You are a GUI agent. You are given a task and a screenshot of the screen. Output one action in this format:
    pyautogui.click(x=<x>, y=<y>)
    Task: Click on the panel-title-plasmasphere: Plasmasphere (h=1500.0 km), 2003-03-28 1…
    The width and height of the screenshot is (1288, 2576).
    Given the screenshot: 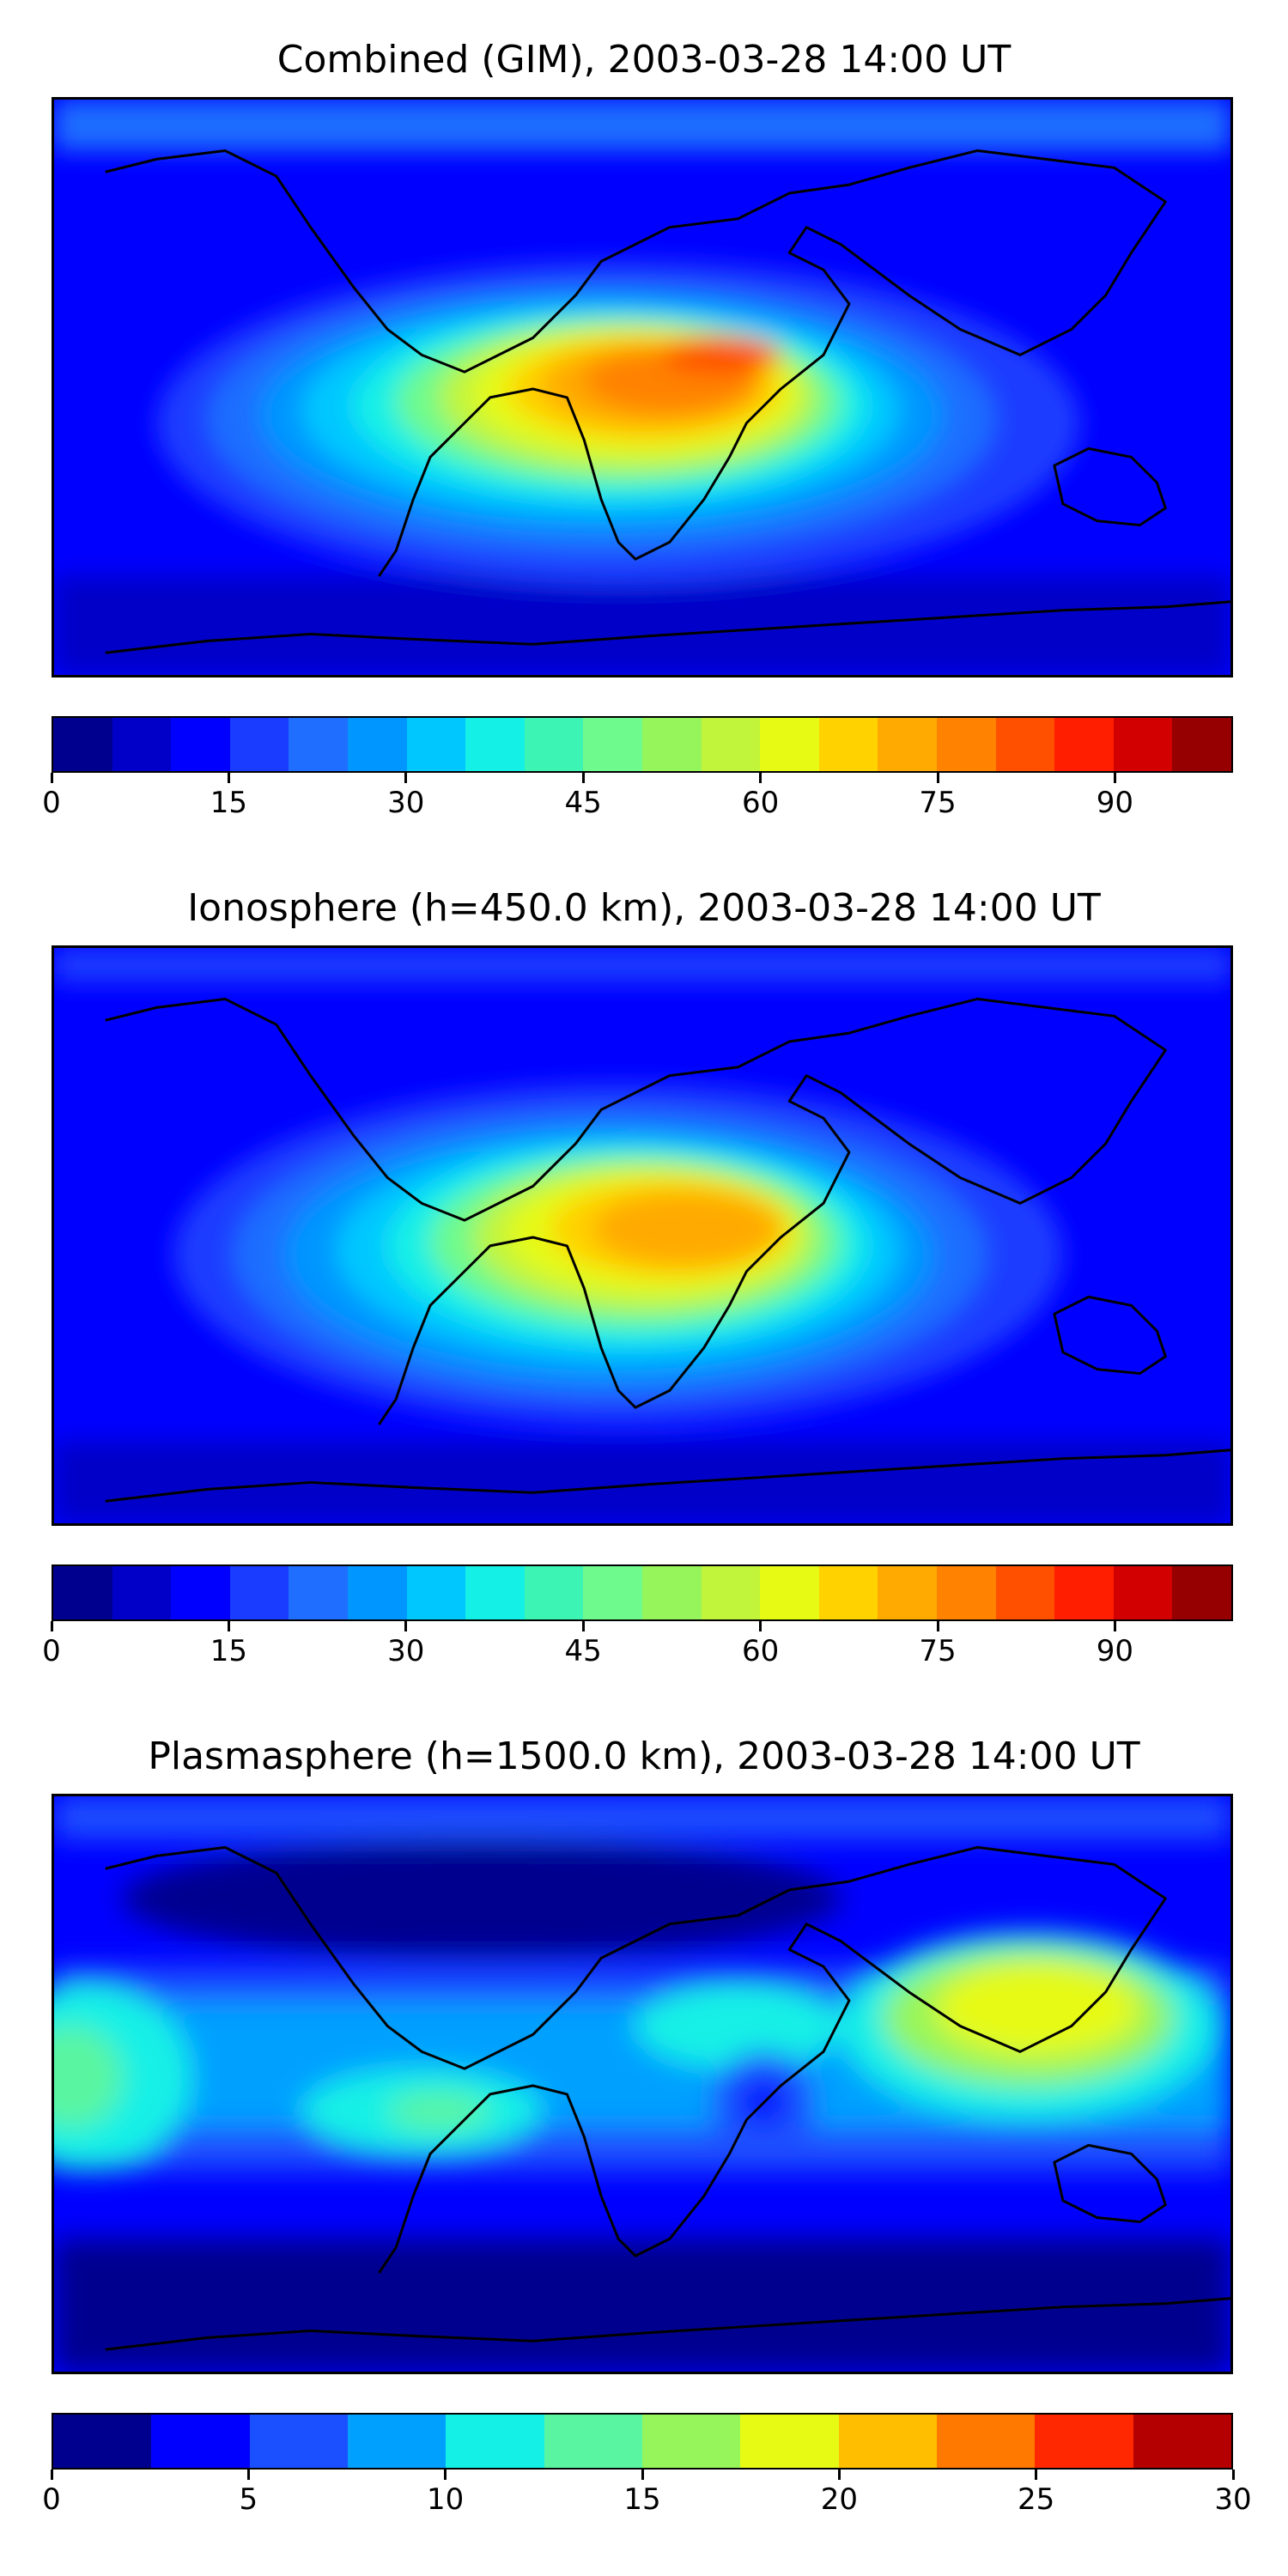 What is the action you would take?
    pyautogui.click(x=644, y=1756)
    